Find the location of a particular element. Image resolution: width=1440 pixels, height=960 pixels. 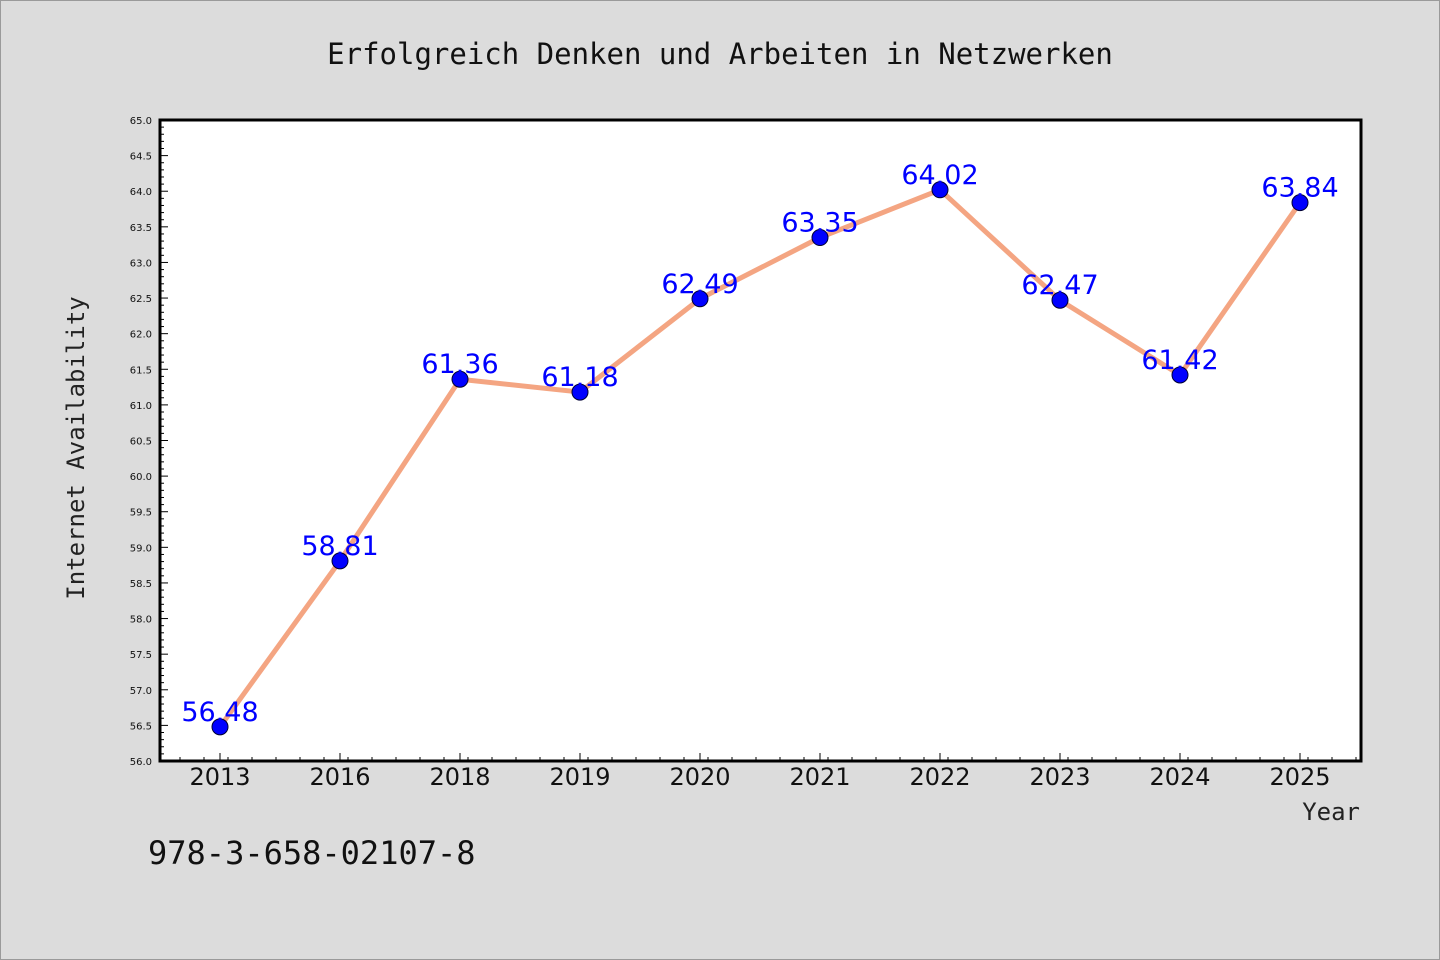

data-label-2021: 63.35 is located at coordinates (819, 223).